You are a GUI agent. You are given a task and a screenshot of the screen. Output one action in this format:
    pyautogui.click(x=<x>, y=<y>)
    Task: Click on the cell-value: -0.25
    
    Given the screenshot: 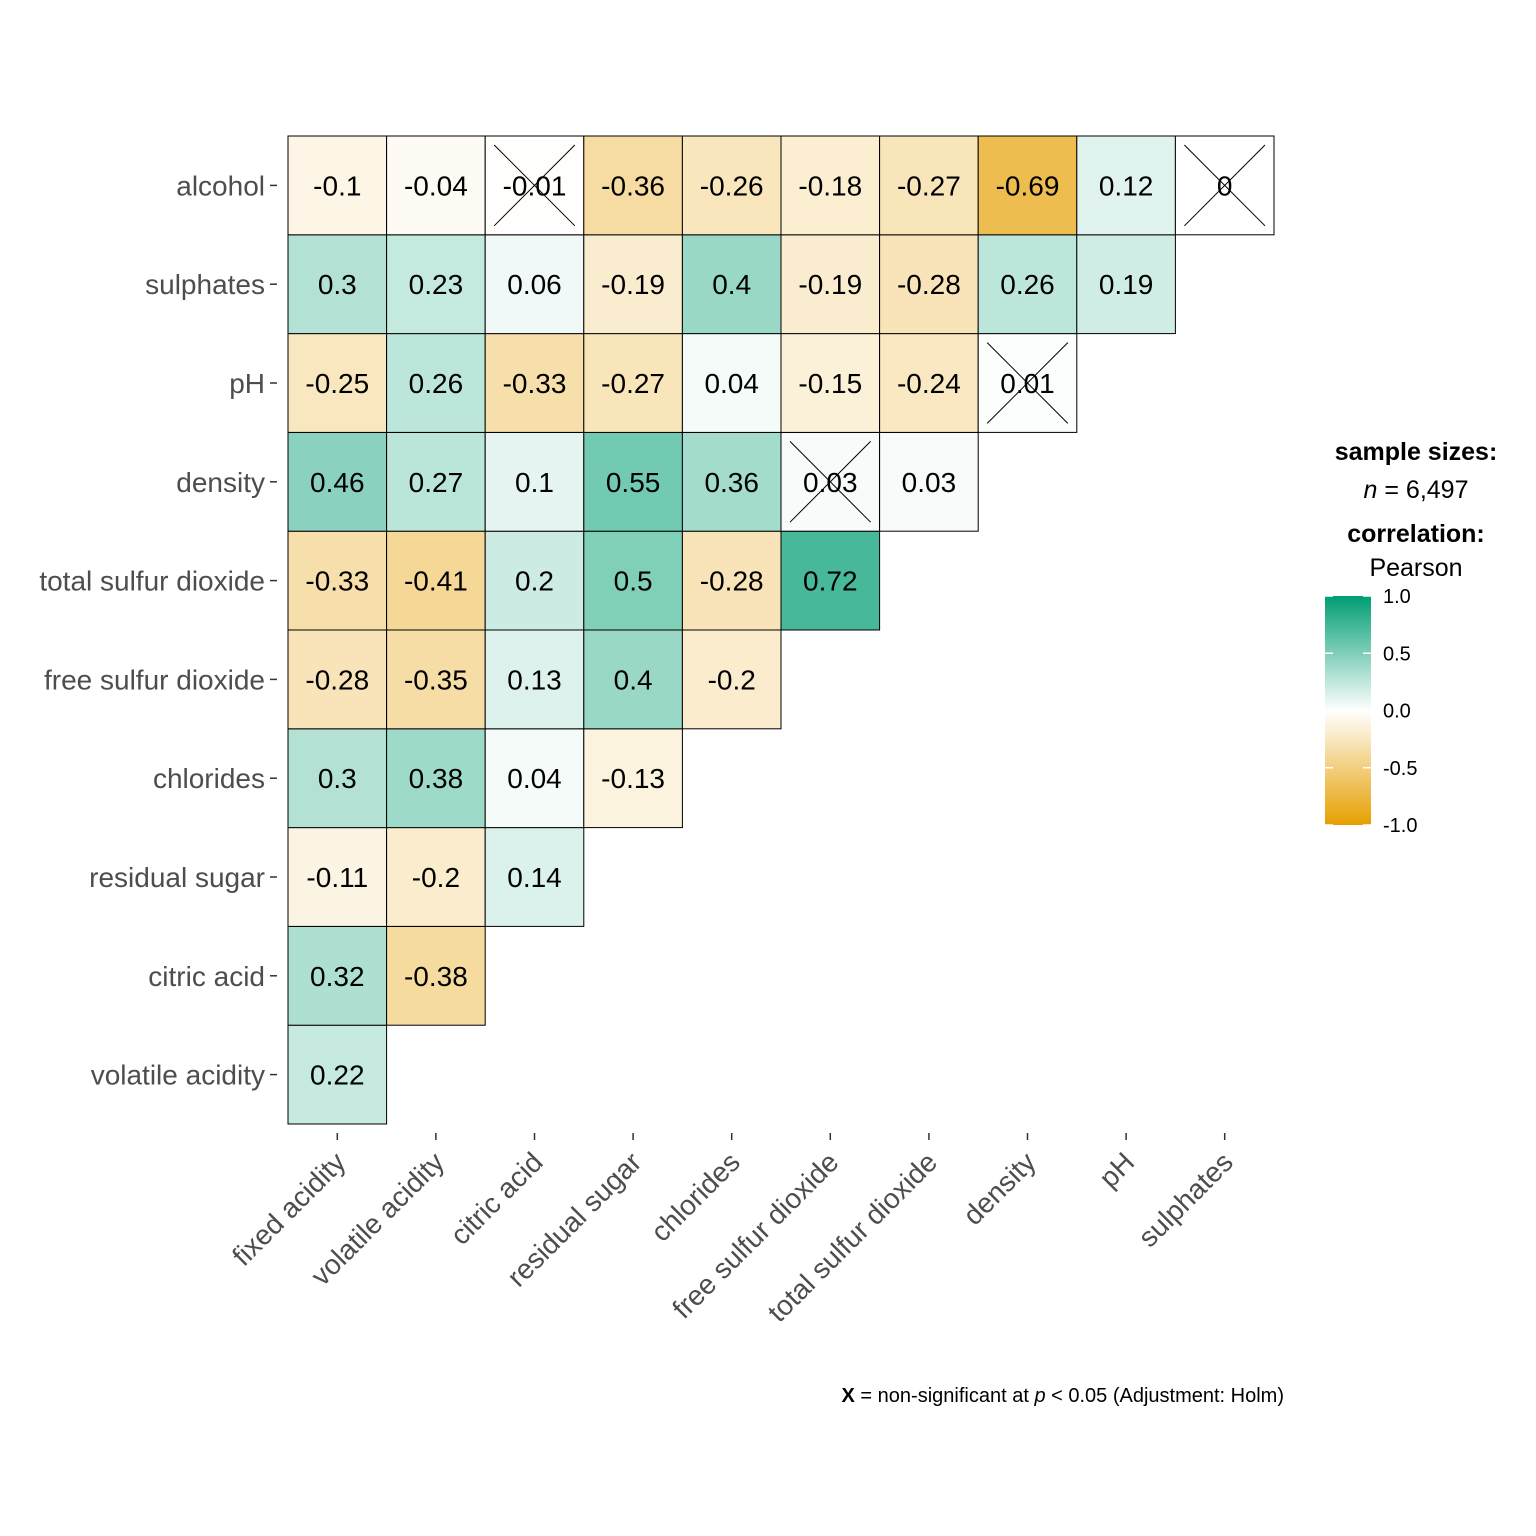 What is the action you would take?
    pyautogui.click(x=337, y=383)
    